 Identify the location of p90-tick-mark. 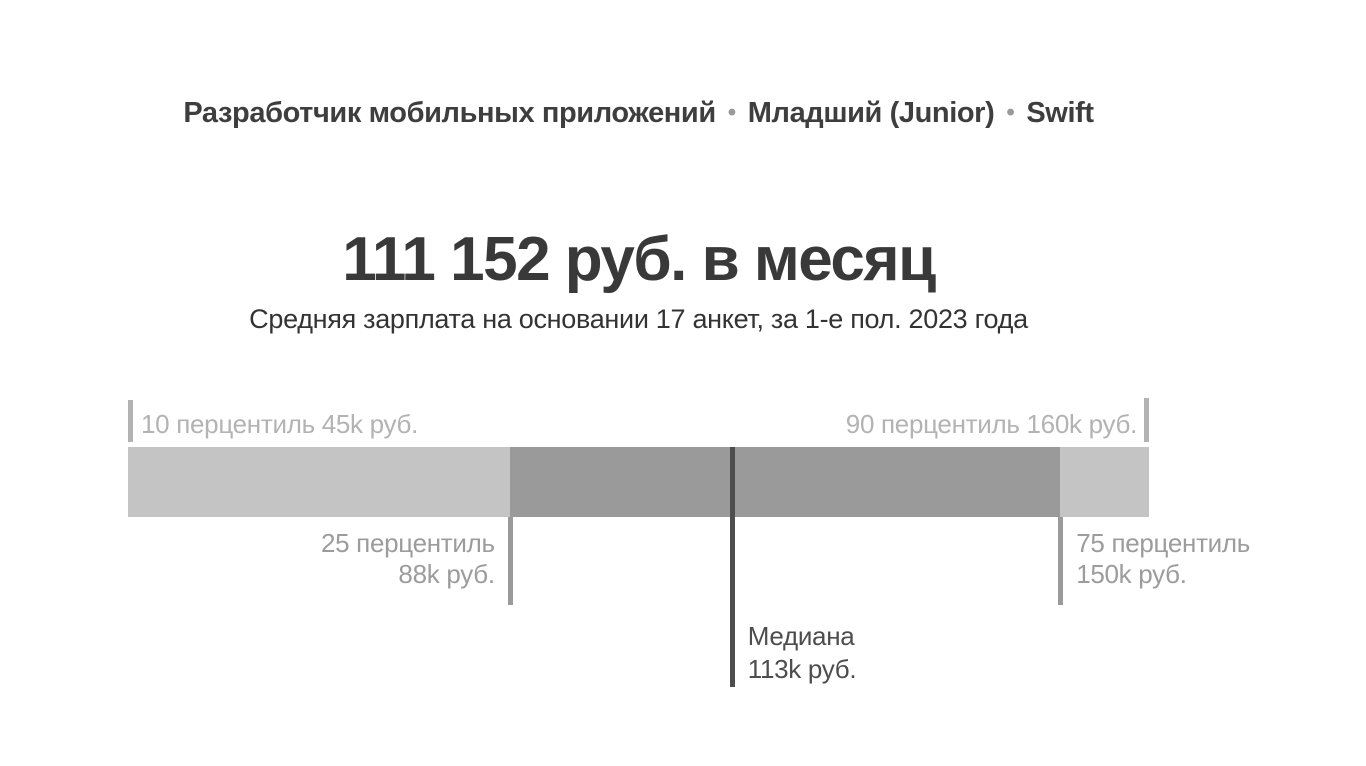
(1146, 420).